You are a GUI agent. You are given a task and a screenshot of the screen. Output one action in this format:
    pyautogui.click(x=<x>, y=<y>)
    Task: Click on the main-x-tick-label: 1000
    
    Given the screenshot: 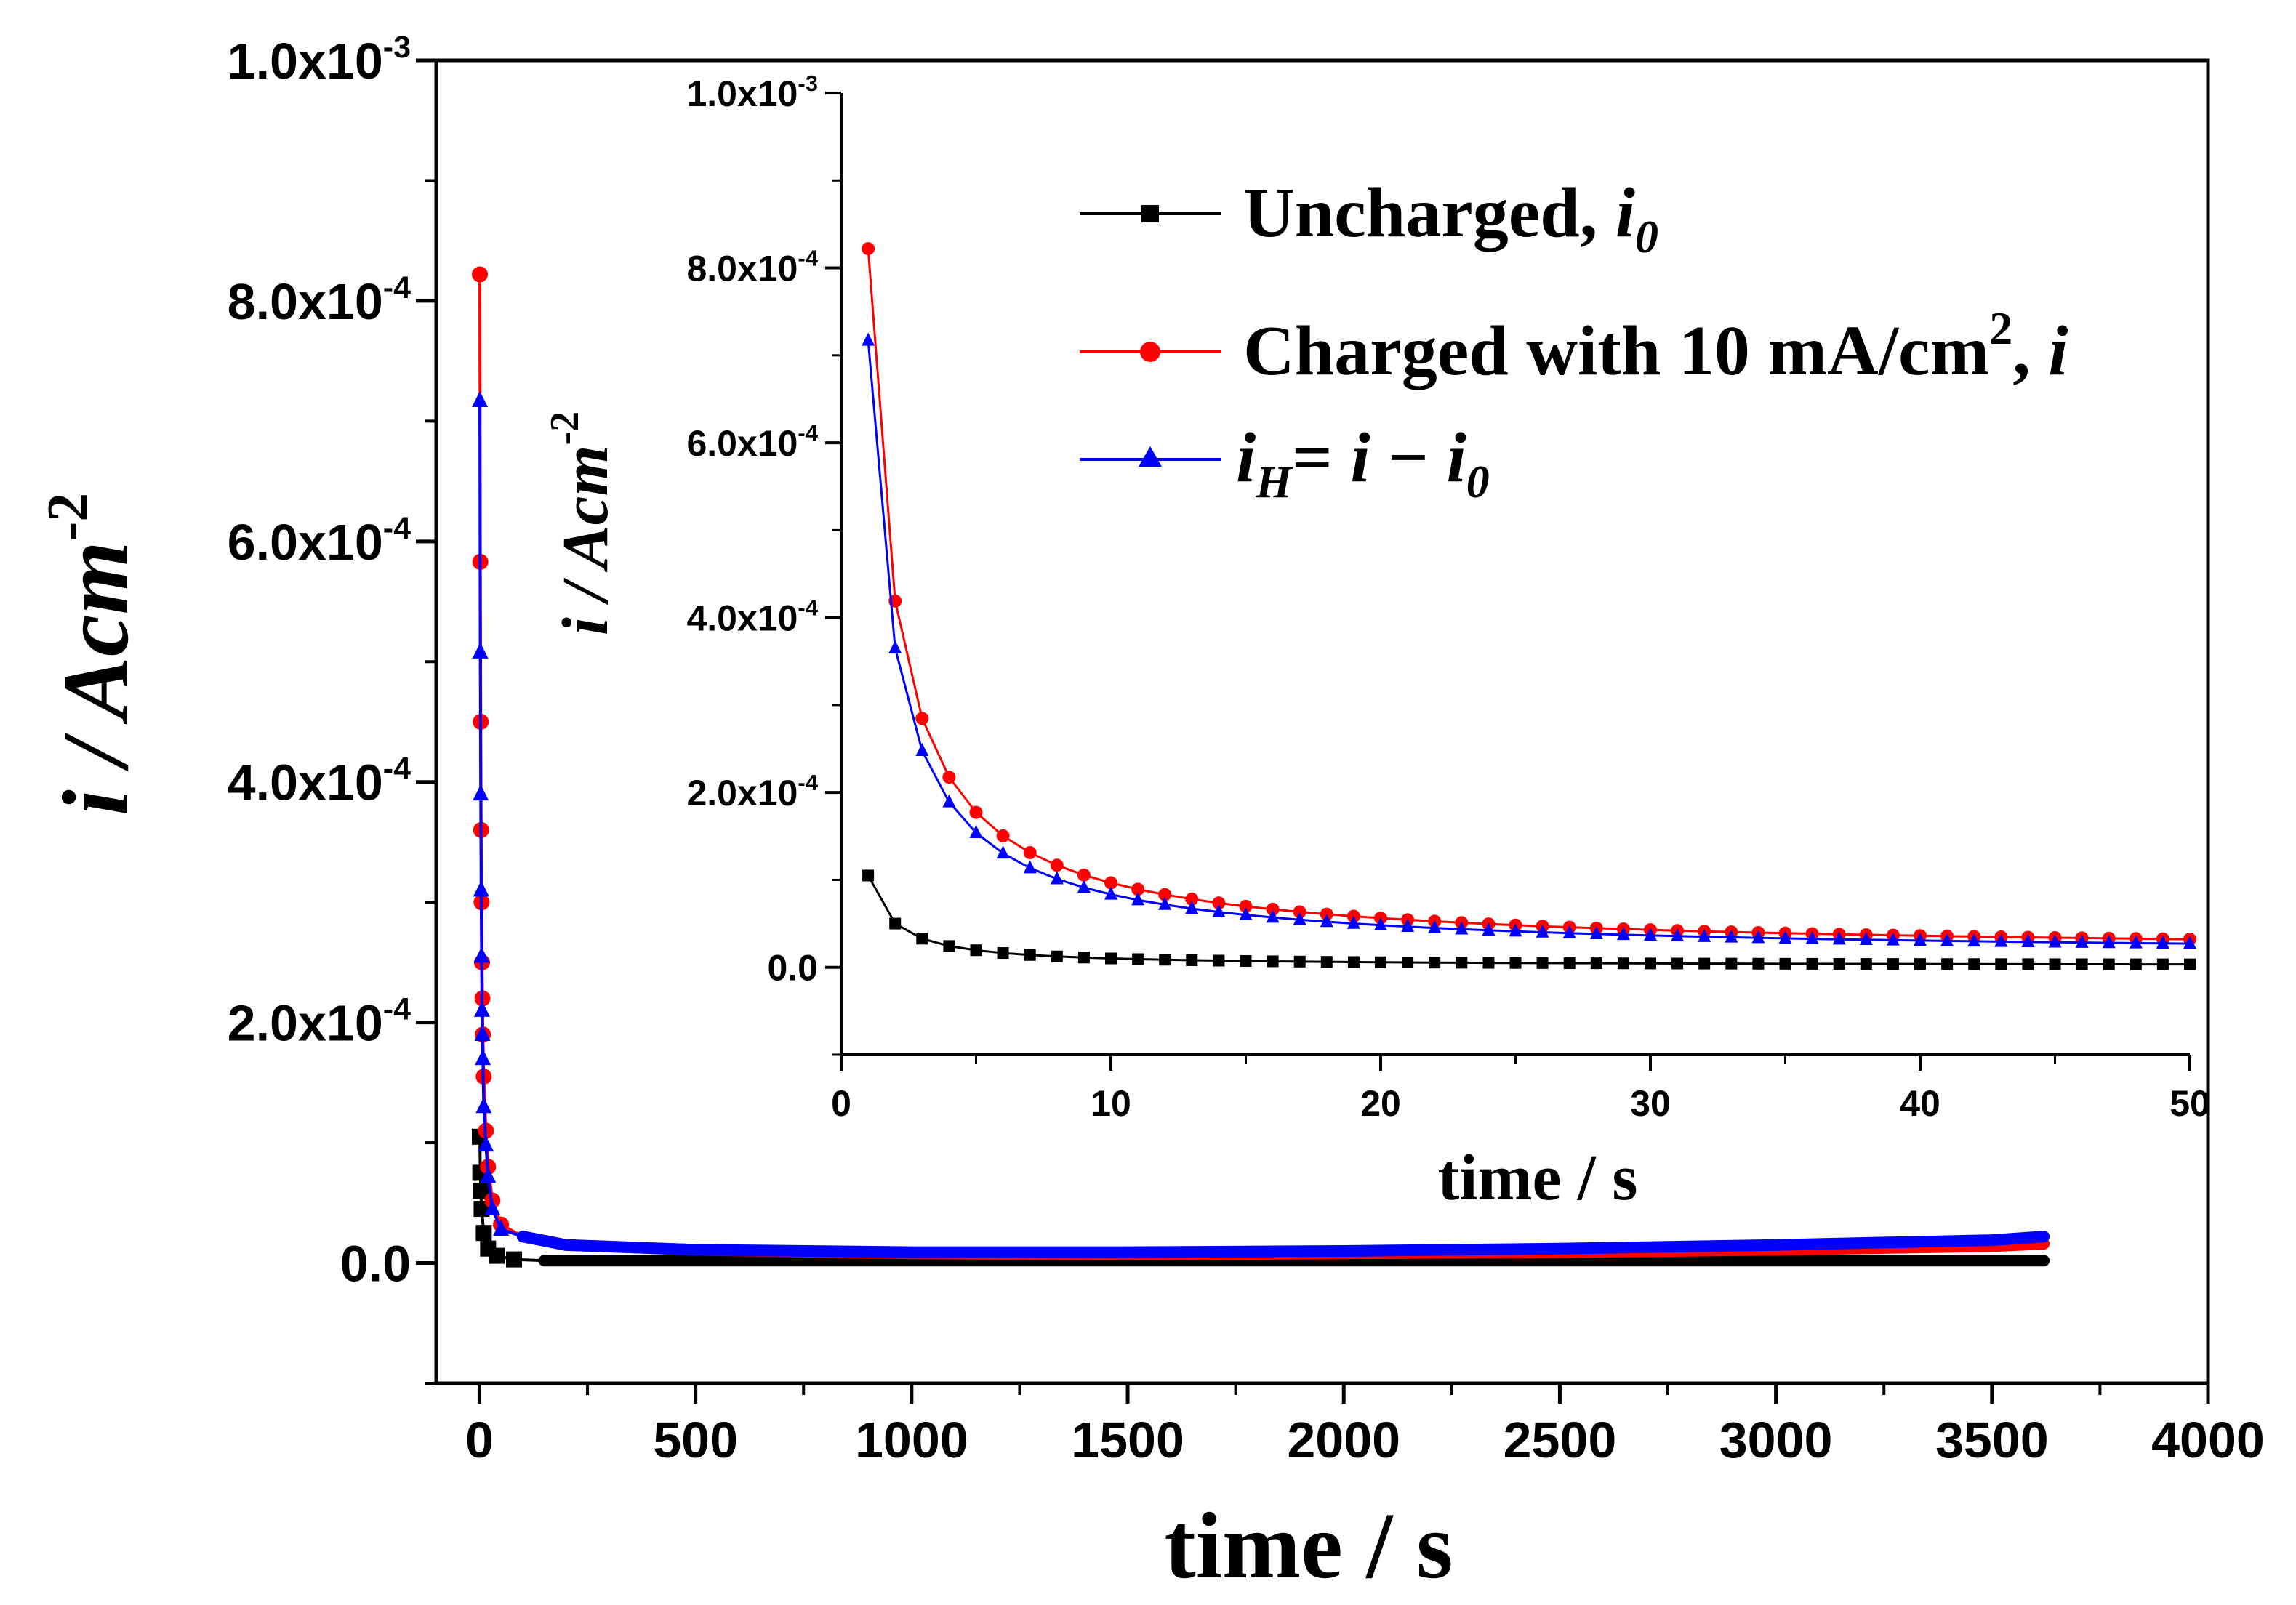 What is the action you would take?
    pyautogui.click(x=912, y=1440)
    